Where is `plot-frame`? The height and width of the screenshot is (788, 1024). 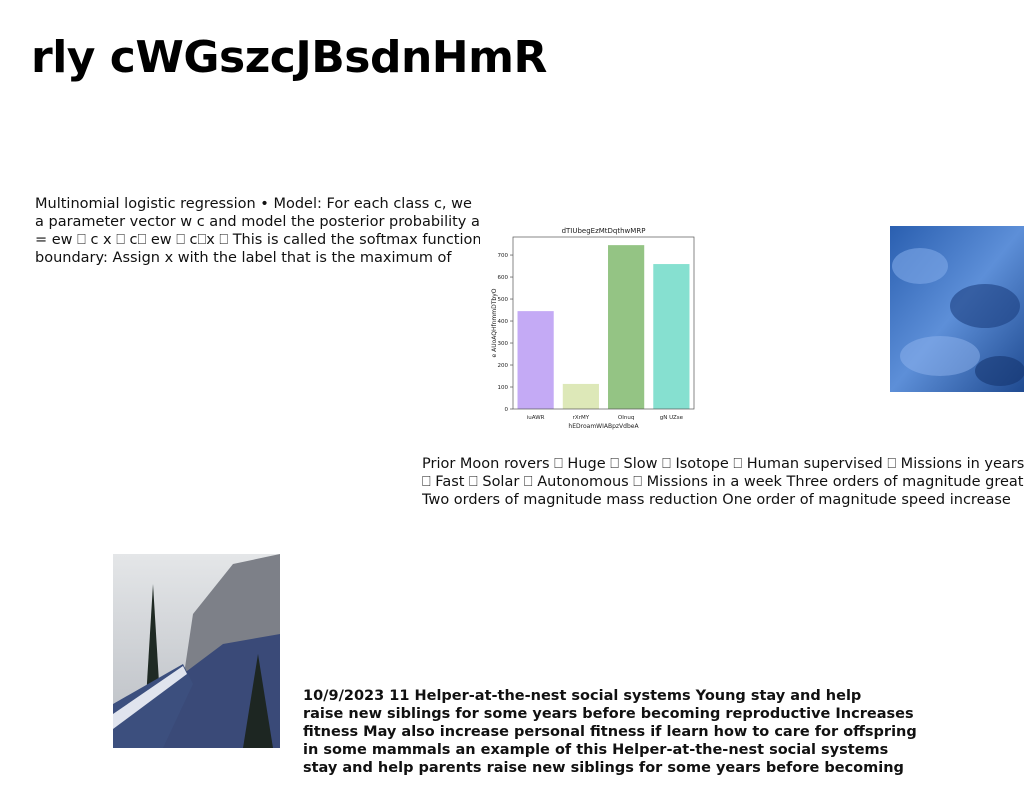 plot-frame is located at coordinates (603, 323).